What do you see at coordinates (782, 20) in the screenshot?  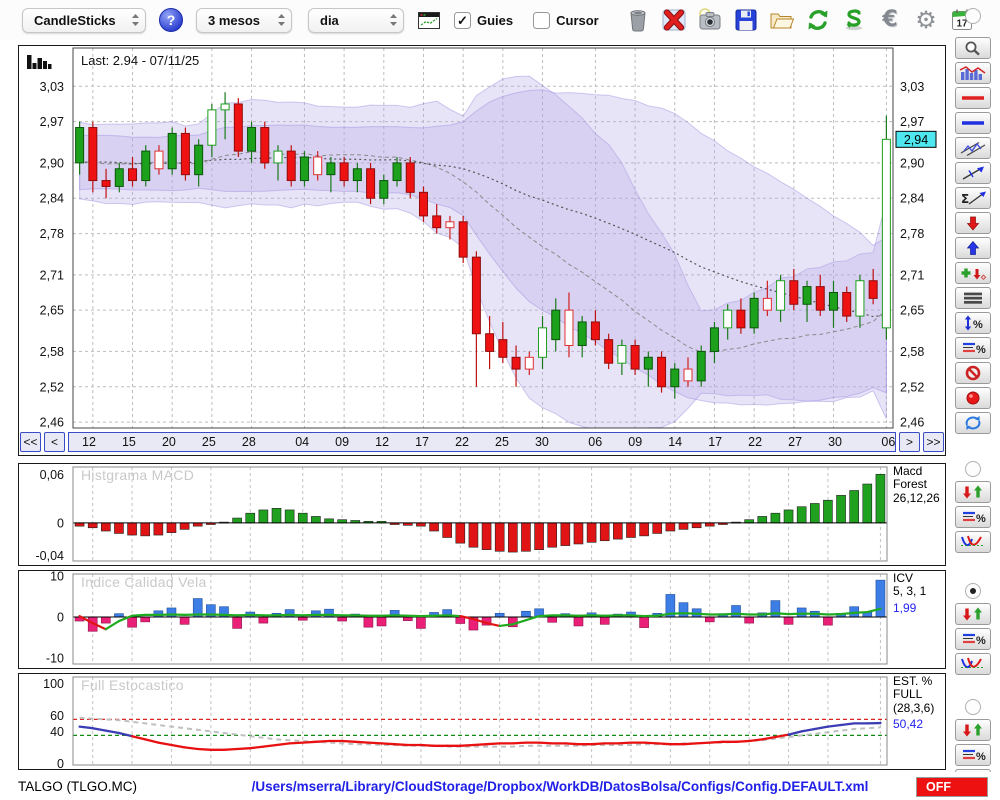 I see `open-button` at bounding box center [782, 20].